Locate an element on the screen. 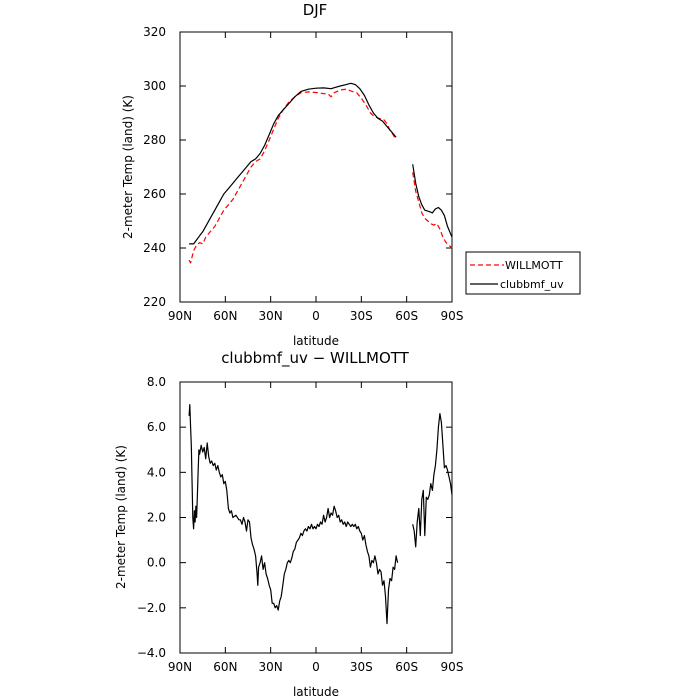  y-tick-label: 220 is located at coordinates (154, 302).